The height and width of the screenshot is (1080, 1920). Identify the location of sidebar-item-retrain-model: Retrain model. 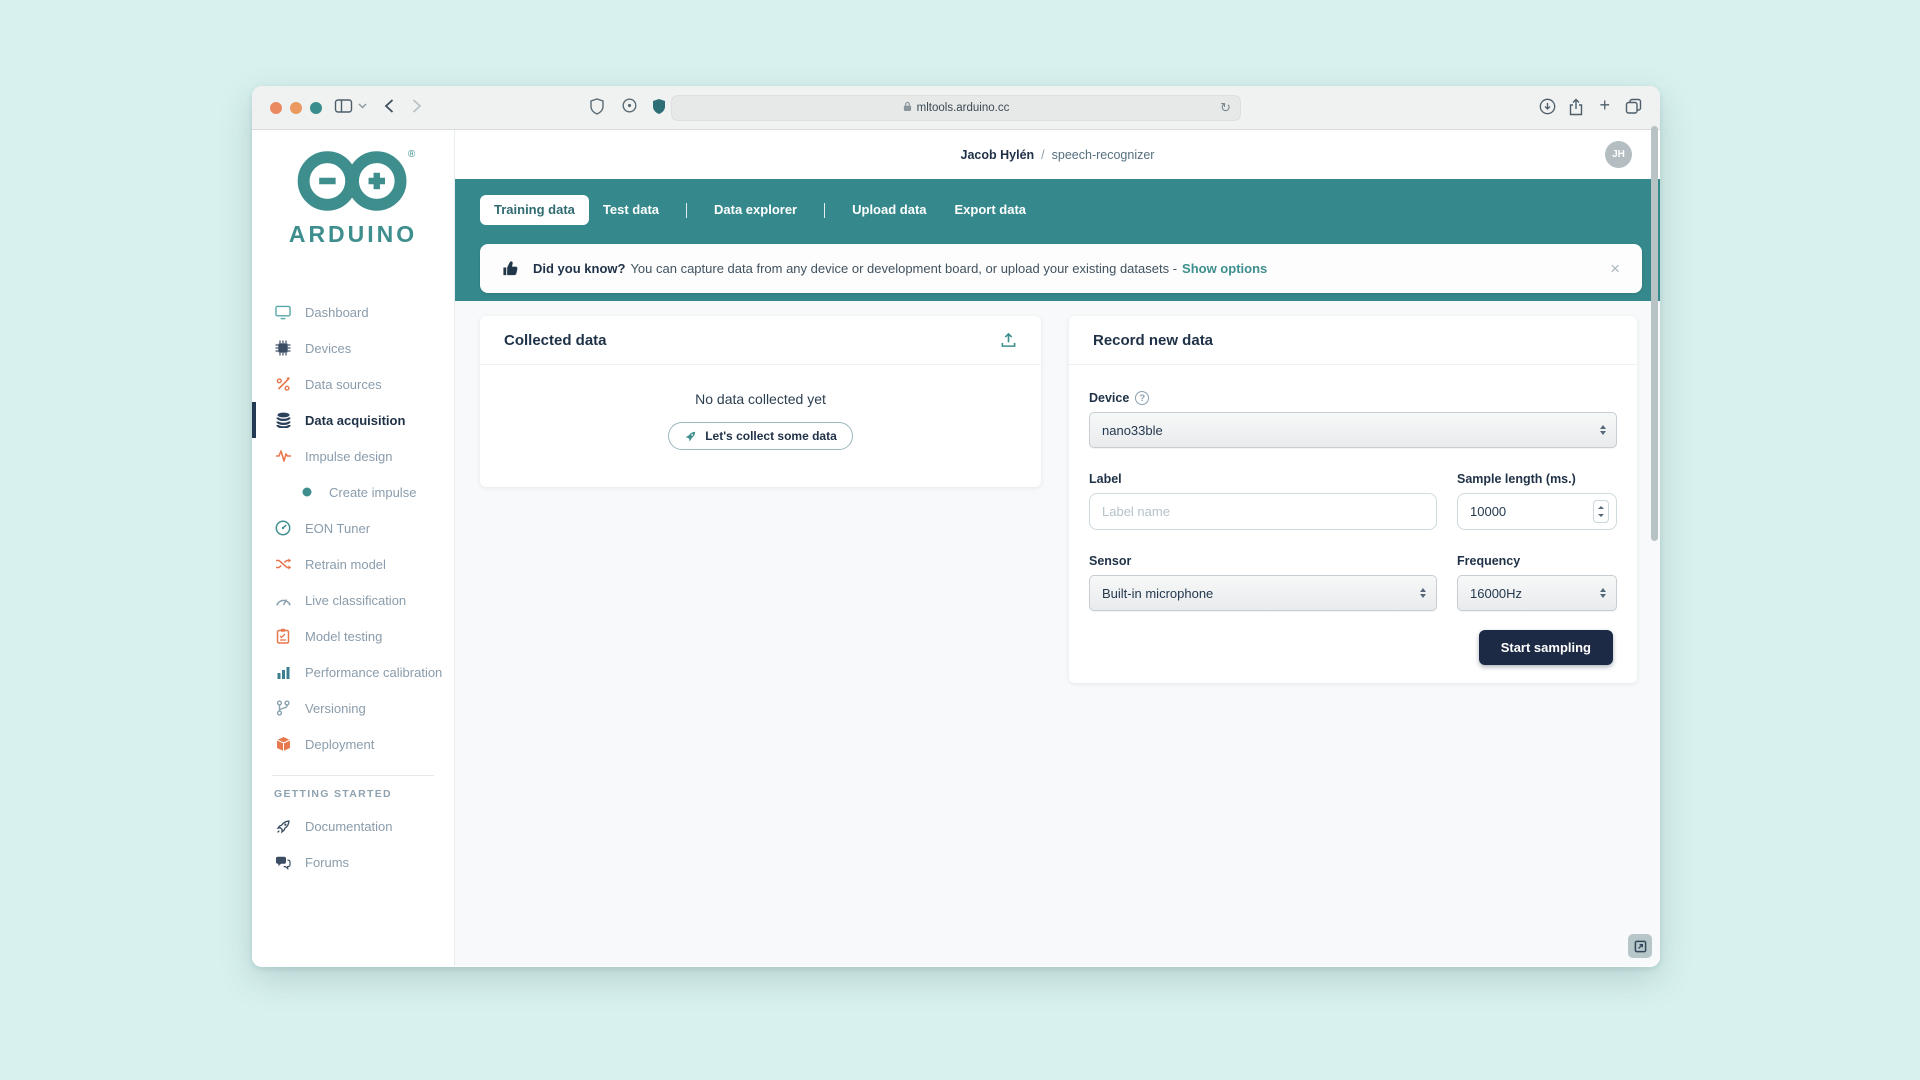
(353, 564).